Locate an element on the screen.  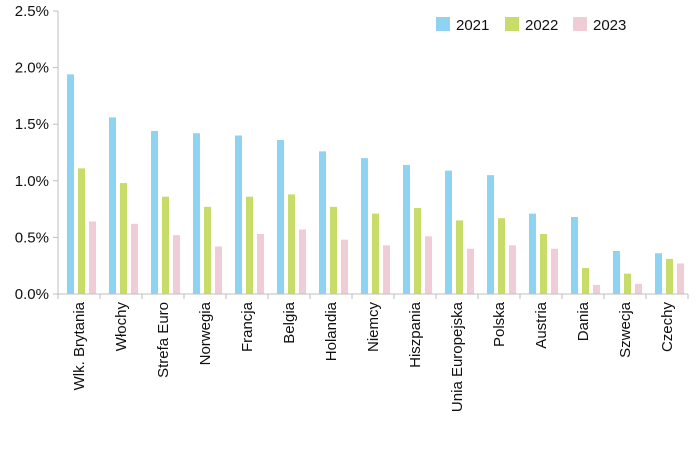
legend-label: 2023 is located at coordinates (609, 25).